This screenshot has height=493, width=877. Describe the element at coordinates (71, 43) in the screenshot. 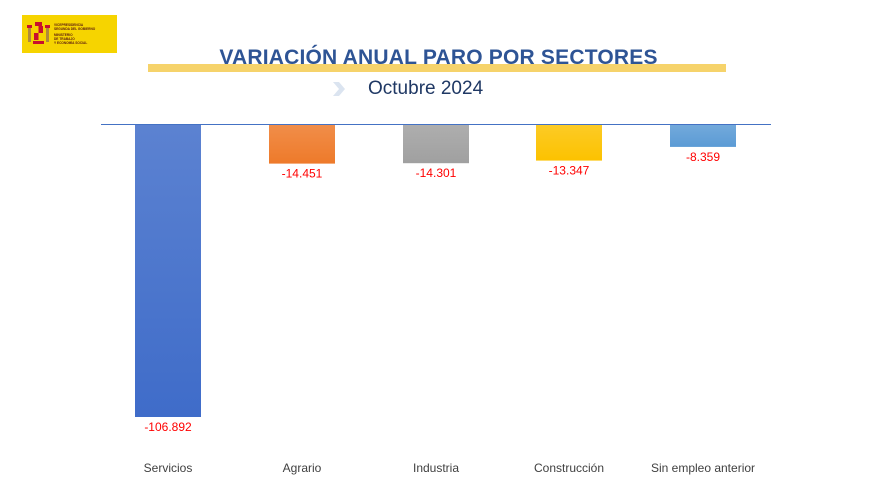

I see `logo-line: Y ECONOMÍA SOCIAL` at that location.